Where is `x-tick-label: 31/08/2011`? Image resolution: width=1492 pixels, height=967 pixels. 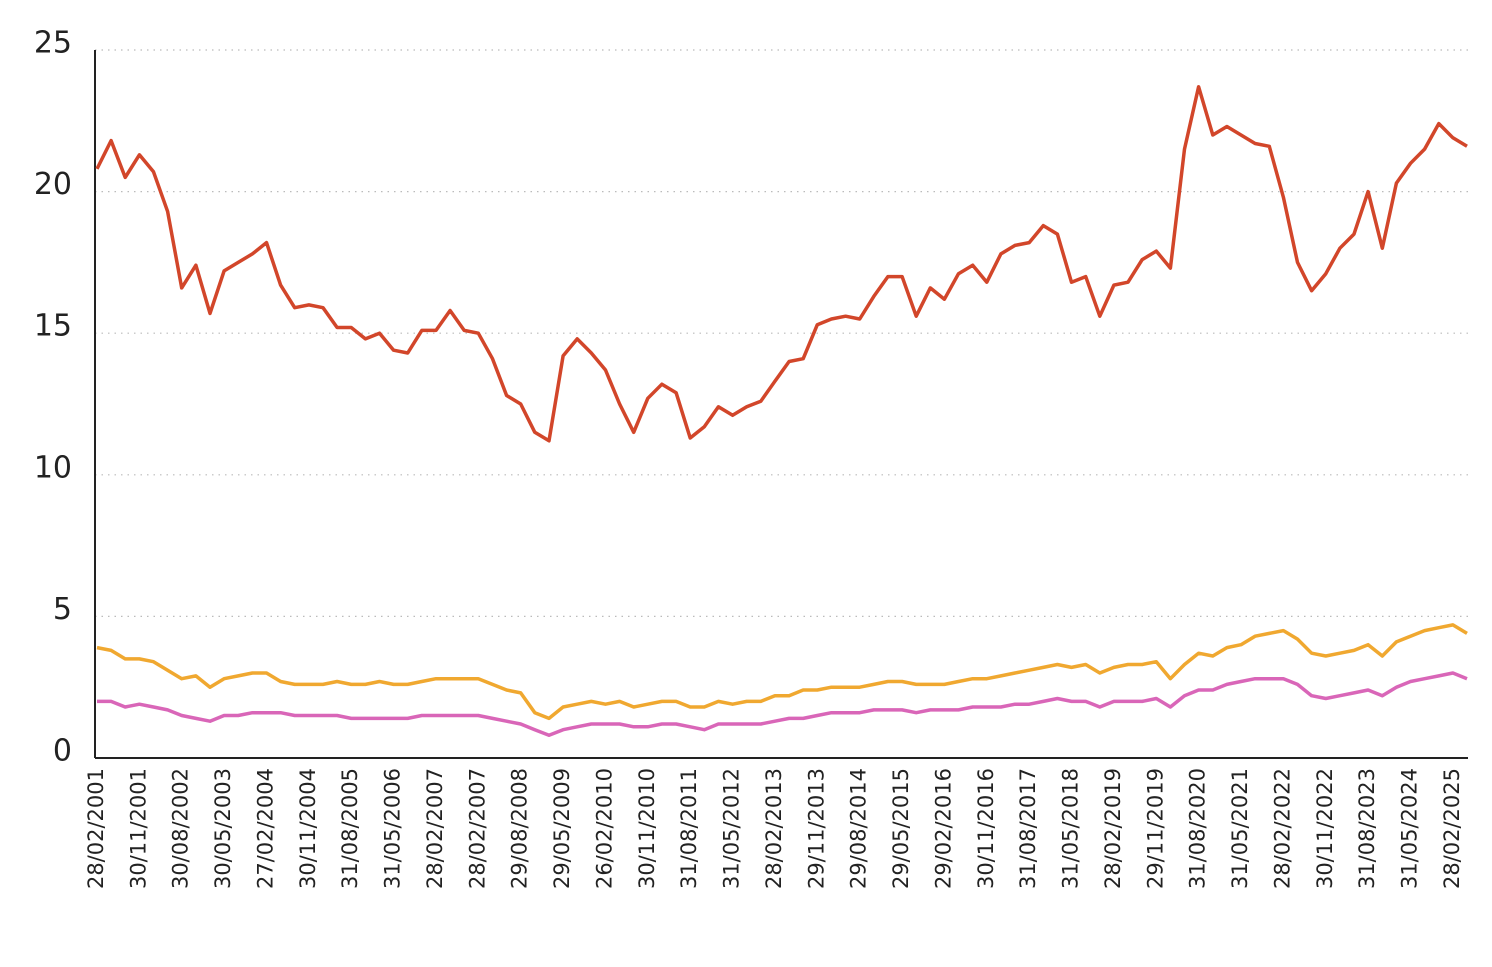
x-tick-label: 31/08/2011 is located at coordinates (689, 828).